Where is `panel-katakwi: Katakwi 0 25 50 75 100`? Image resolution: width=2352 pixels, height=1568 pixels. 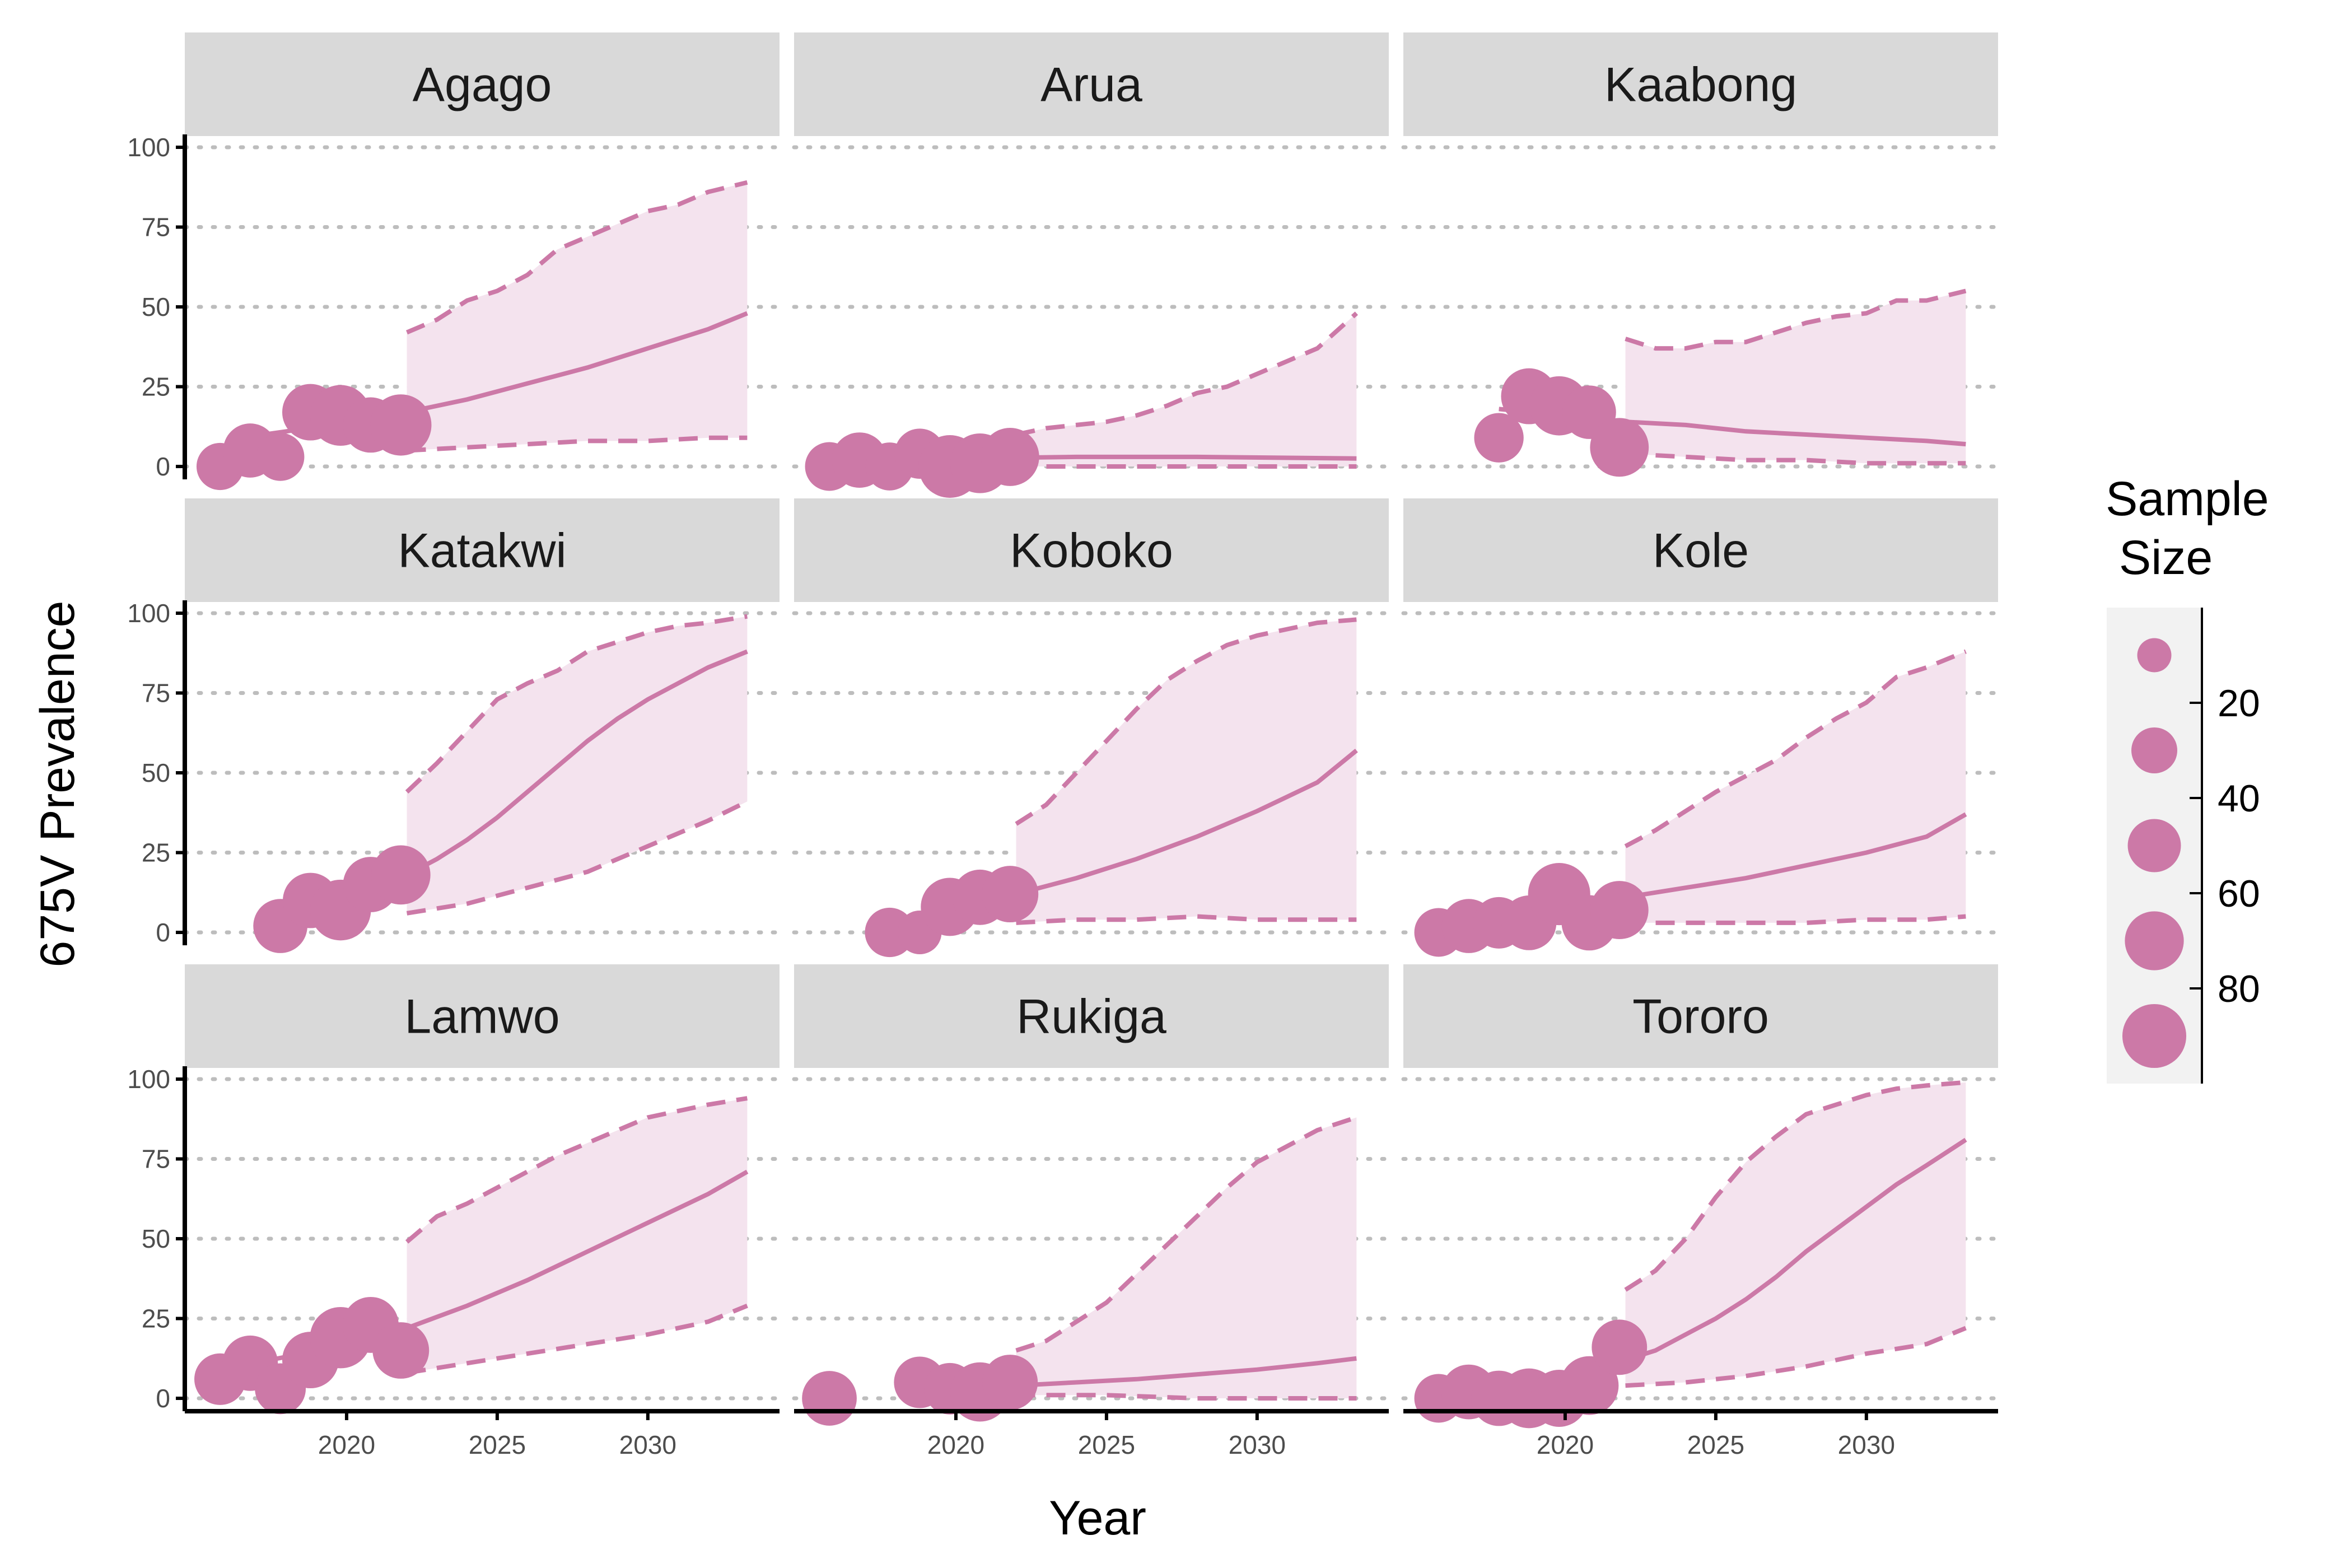 panel-katakwi: Katakwi 0 25 50 75 100 is located at coordinates (455, 726).